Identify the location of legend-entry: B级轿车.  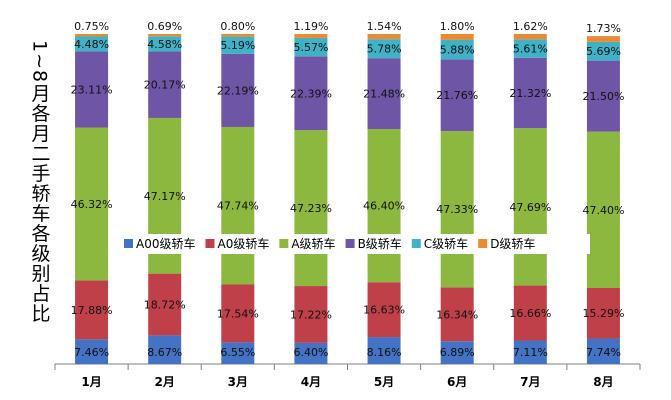
(380, 243).